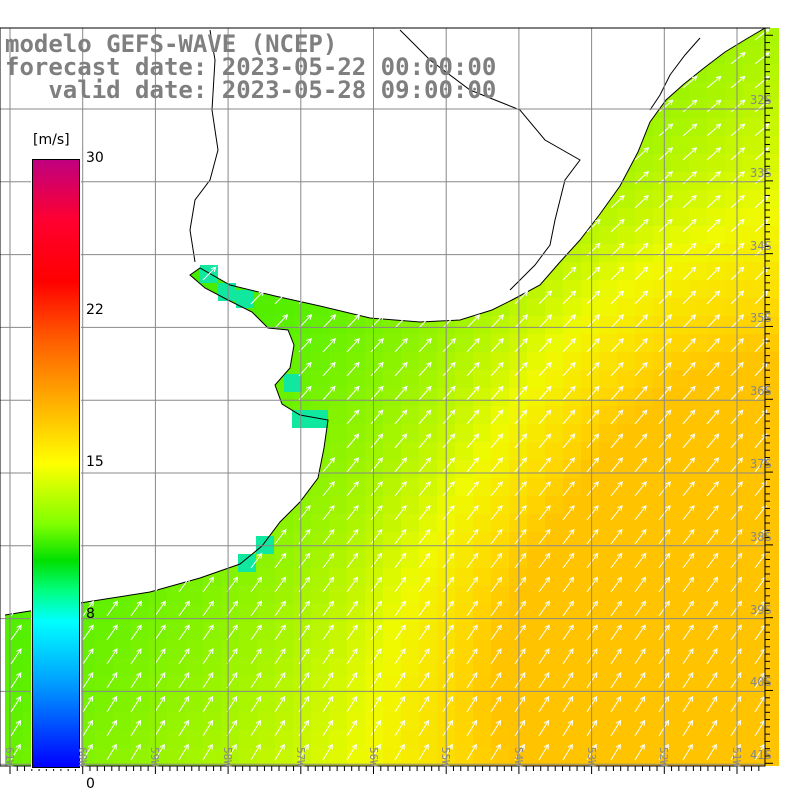 This screenshot has width=800, height=800. Describe the element at coordinates (664, 757) in the screenshot. I see `lon-label: 52W` at that location.